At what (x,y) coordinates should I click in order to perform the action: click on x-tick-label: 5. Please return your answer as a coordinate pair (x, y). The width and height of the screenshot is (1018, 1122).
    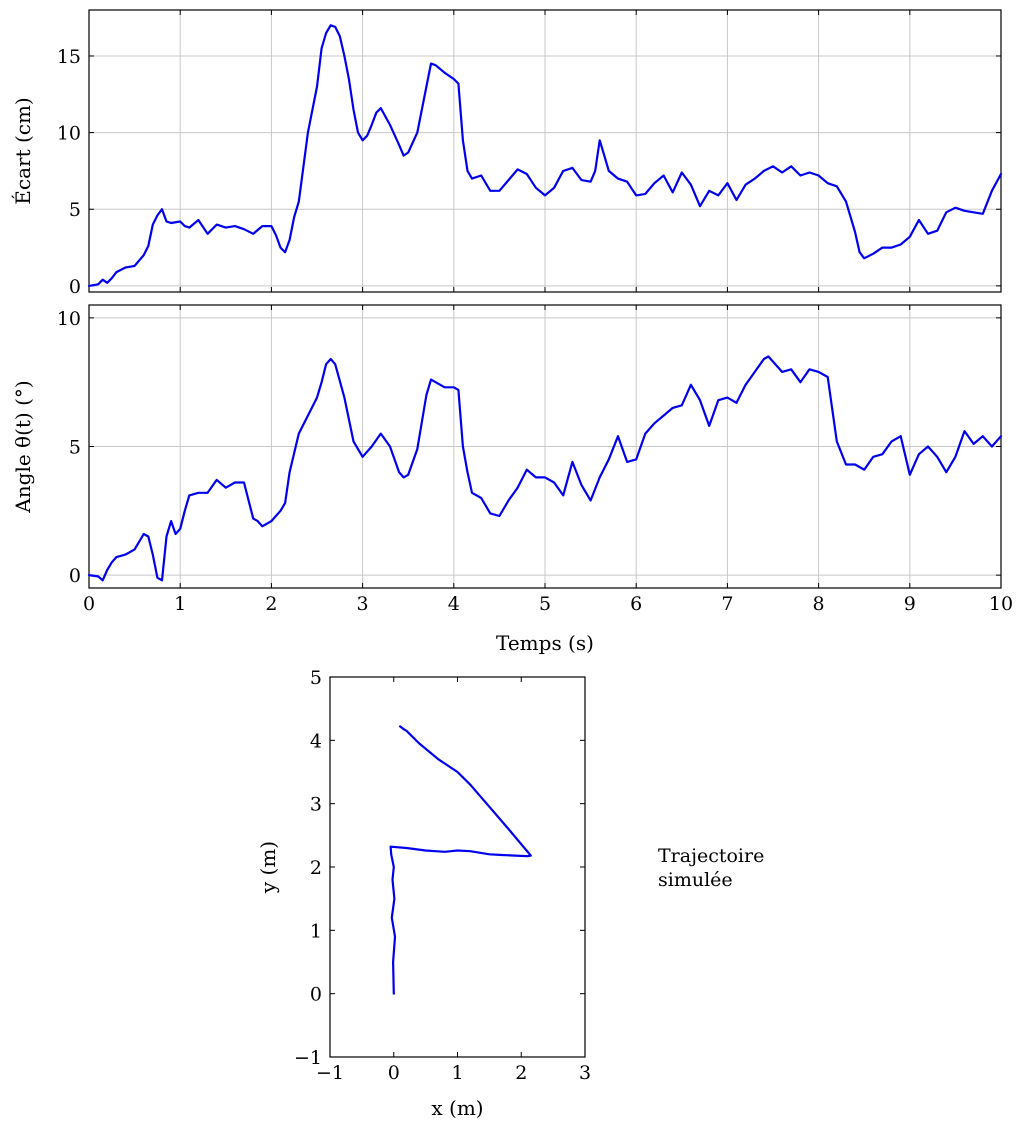
    Looking at the image, I should click on (545, 604).